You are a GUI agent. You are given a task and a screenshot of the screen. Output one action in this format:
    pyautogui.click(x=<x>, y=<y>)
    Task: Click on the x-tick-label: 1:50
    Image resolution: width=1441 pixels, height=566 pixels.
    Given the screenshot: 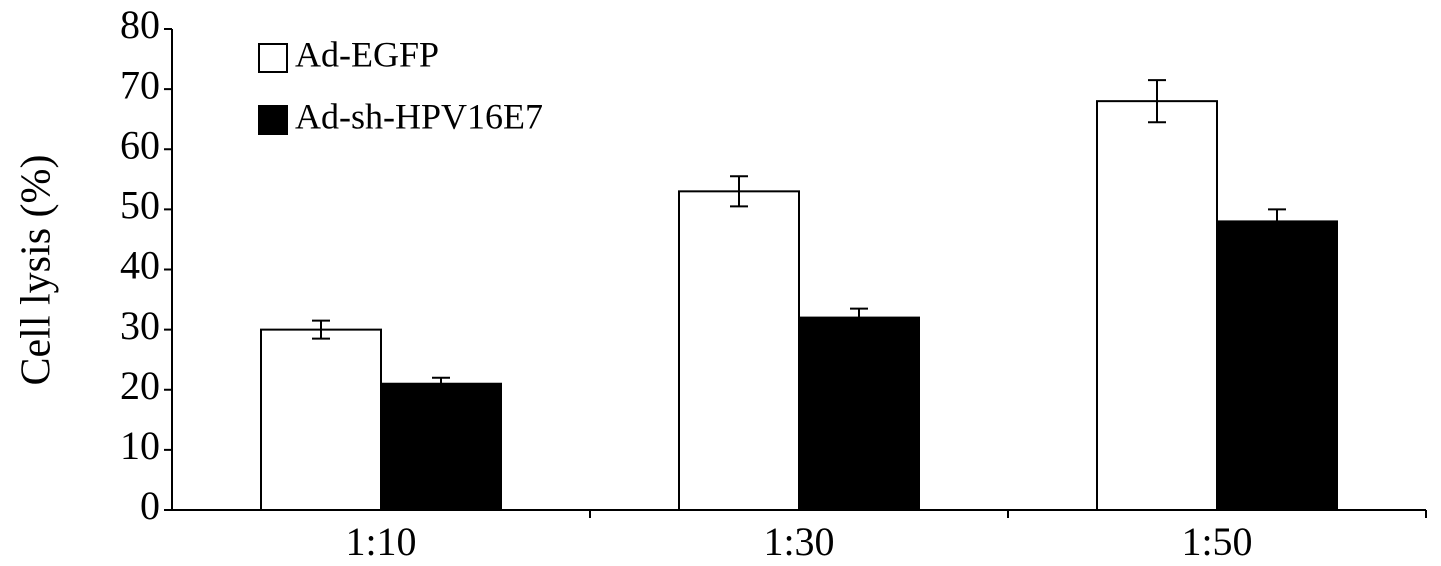 What is the action you would take?
    pyautogui.click(x=1216, y=541)
    